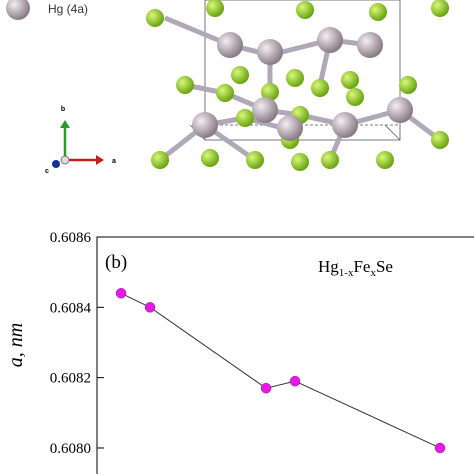  I want to click on axis-label: a, so click(114, 161).